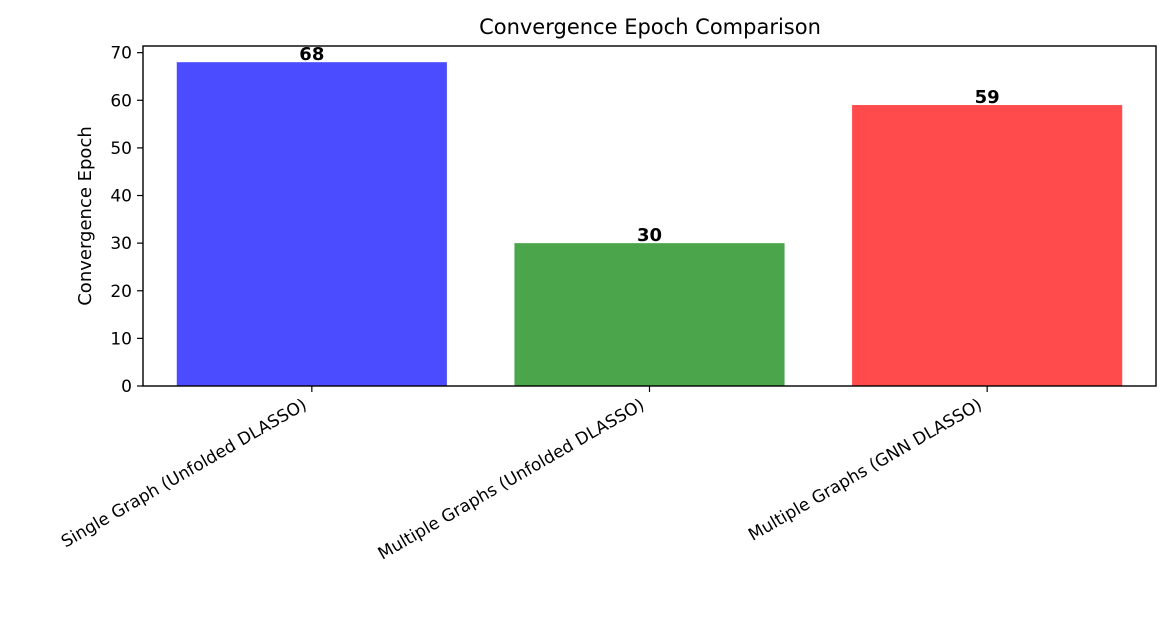  I want to click on x-tick-label: Single Graph (Unfolded DLASSO), so click(184, 473).